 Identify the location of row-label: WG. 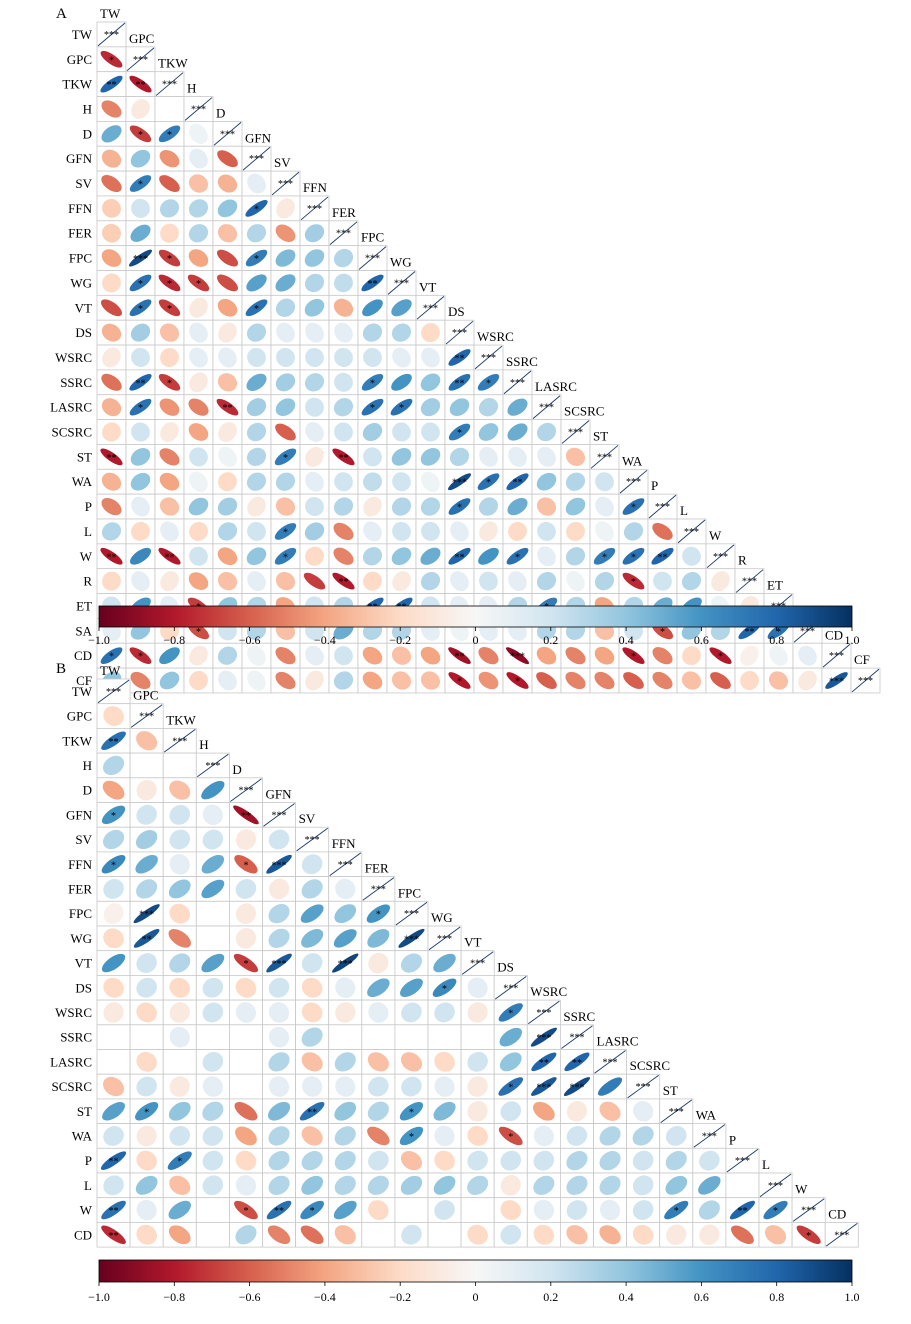
(81, 938).